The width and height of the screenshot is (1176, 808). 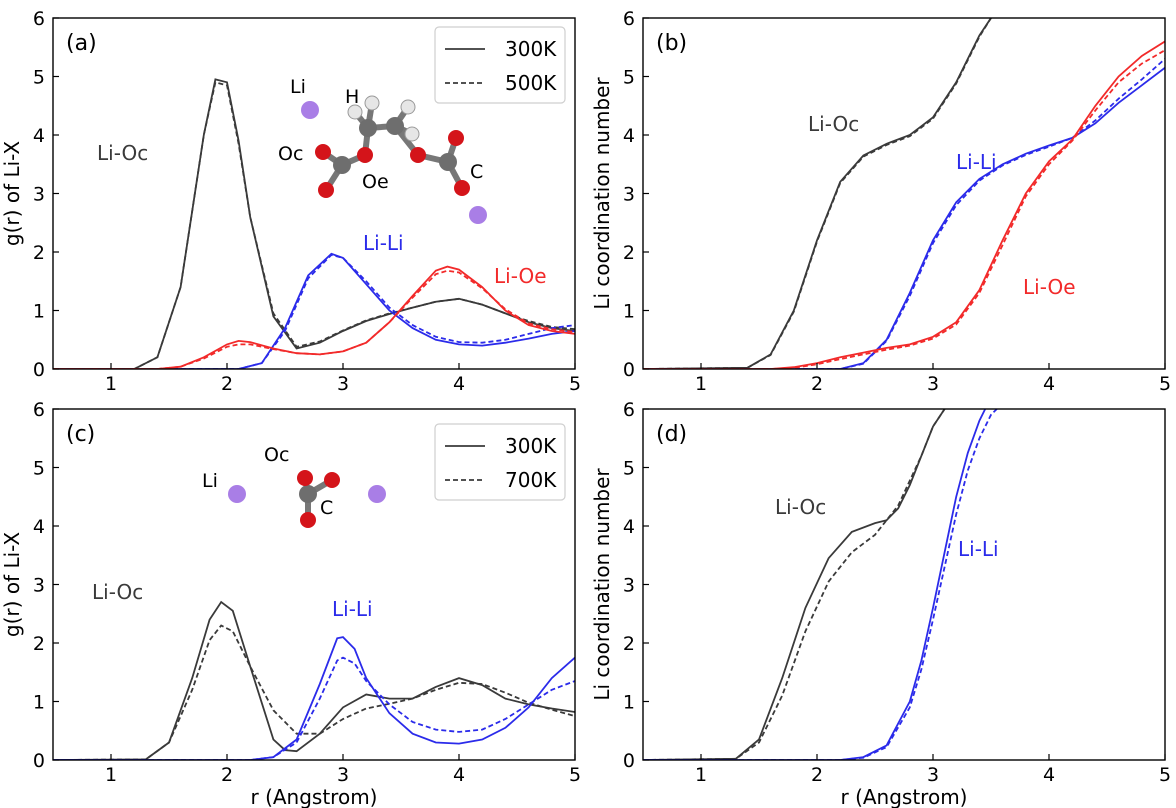 I want to click on x-tick-label: 5, so click(x=1165, y=384).